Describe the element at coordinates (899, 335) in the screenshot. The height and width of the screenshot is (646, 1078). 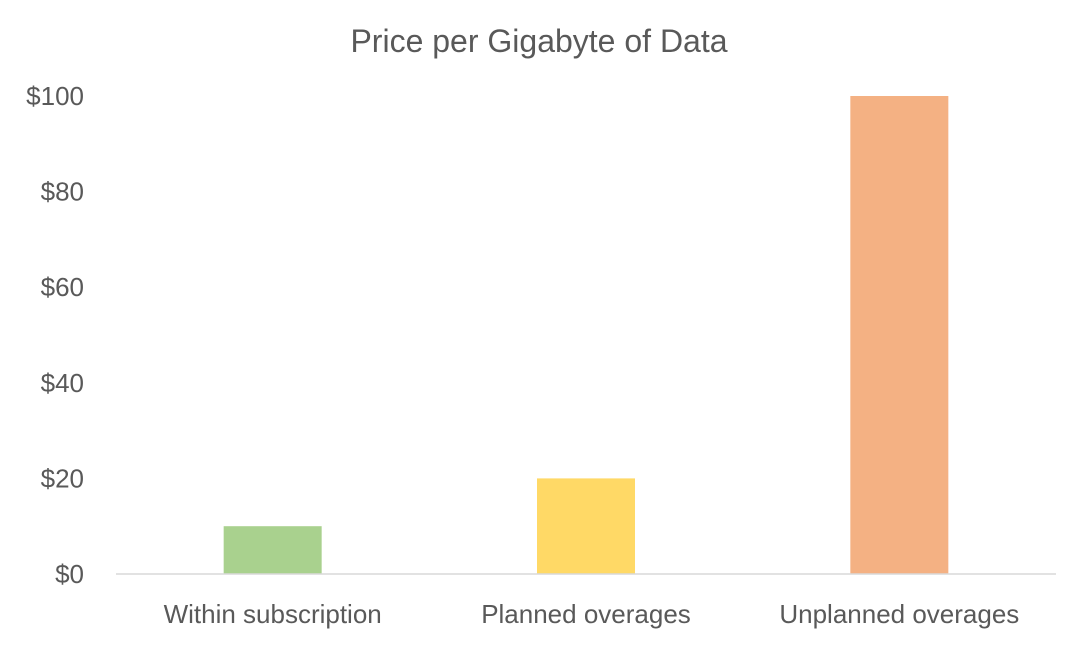
I see `bar-unplanned-overages` at that location.